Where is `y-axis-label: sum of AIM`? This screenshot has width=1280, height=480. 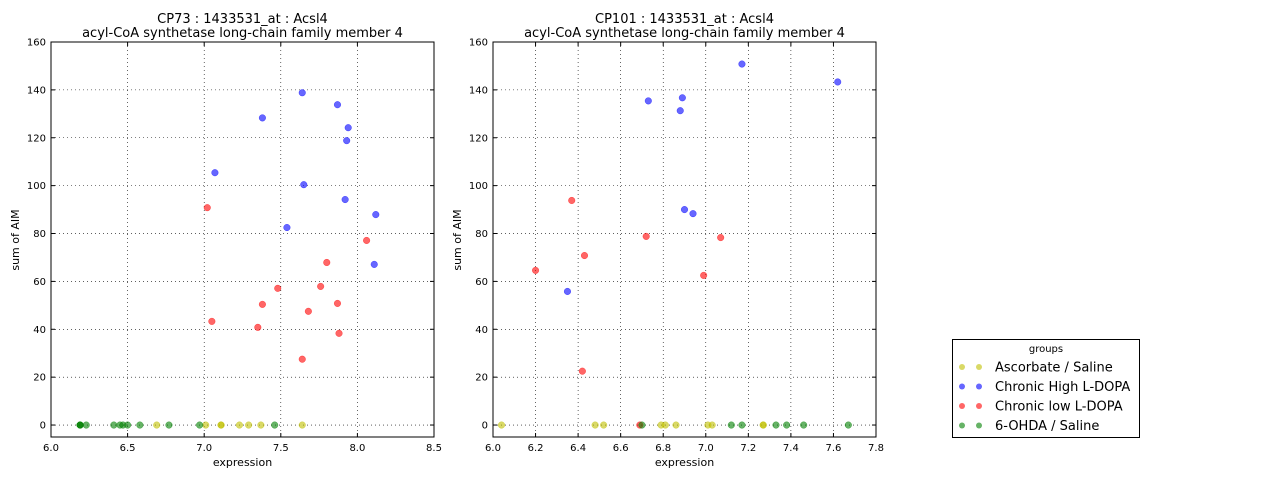
y-axis-label: sum of AIM is located at coordinates (457, 239).